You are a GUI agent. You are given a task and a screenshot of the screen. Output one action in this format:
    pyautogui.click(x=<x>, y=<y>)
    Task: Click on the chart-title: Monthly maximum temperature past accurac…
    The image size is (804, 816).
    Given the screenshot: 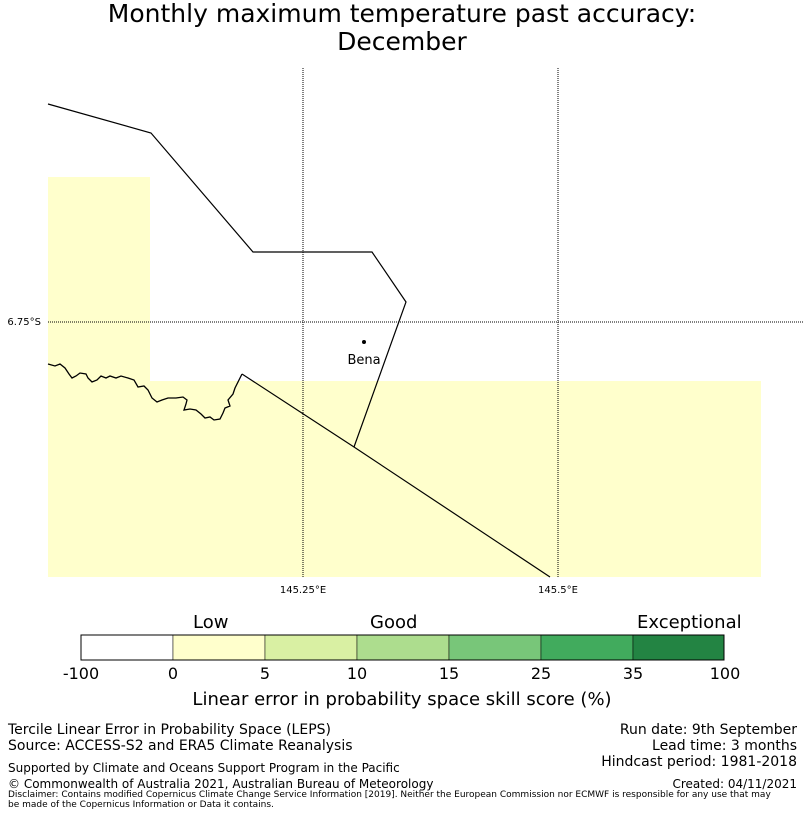 What is the action you would take?
    pyautogui.click(x=402, y=28)
    